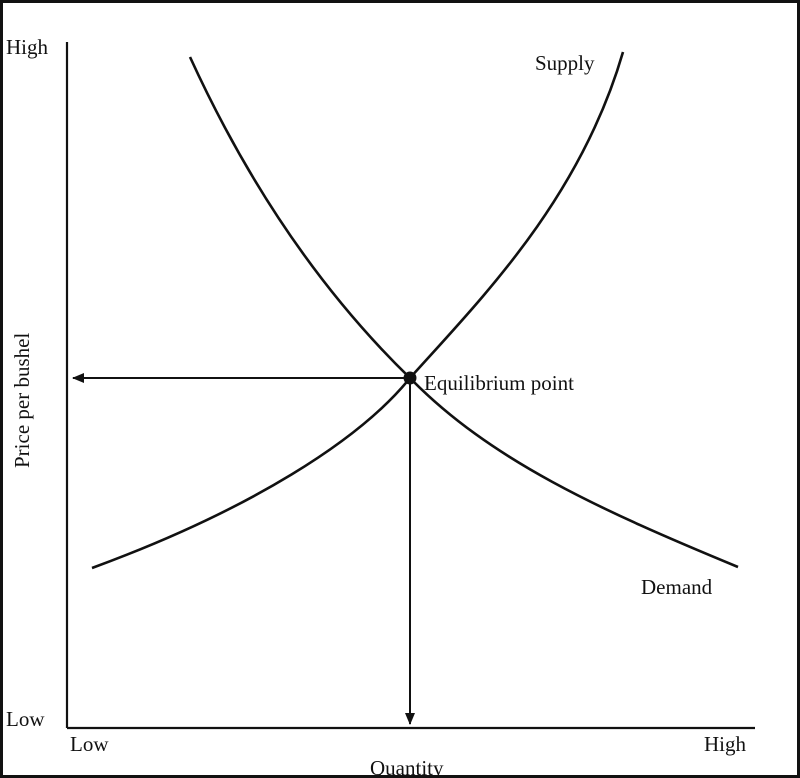 This screenshot has width=800, height=778. Describe the element at coordinates (565, 63) in the screenshot. I see `supply-label: Supply` at that location.